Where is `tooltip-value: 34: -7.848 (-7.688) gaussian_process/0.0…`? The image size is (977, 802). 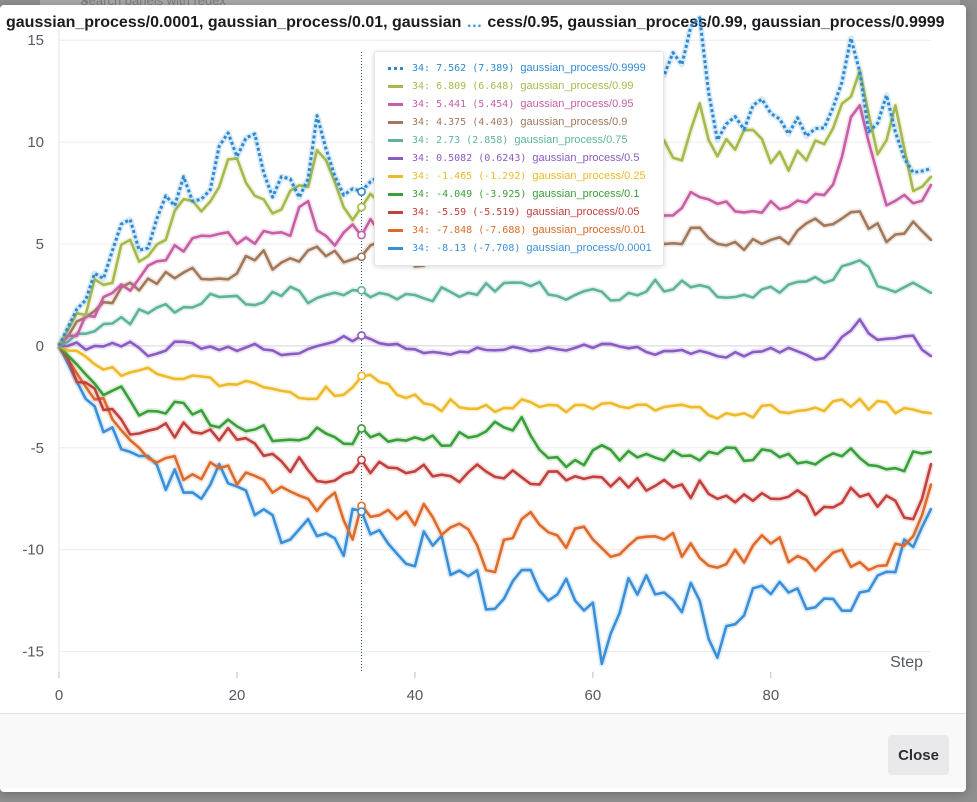 tooltip-value: 34: -7.848 (-7.688) gaussian_process/0.0… is located at coordinates (529, 230).